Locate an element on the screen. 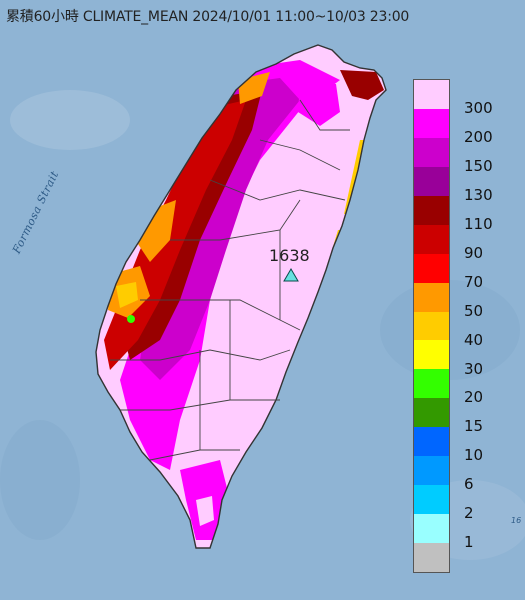 This screenshot has width=525, height=600. legend-tick-label: 30 is located at coordinates (474, 368).